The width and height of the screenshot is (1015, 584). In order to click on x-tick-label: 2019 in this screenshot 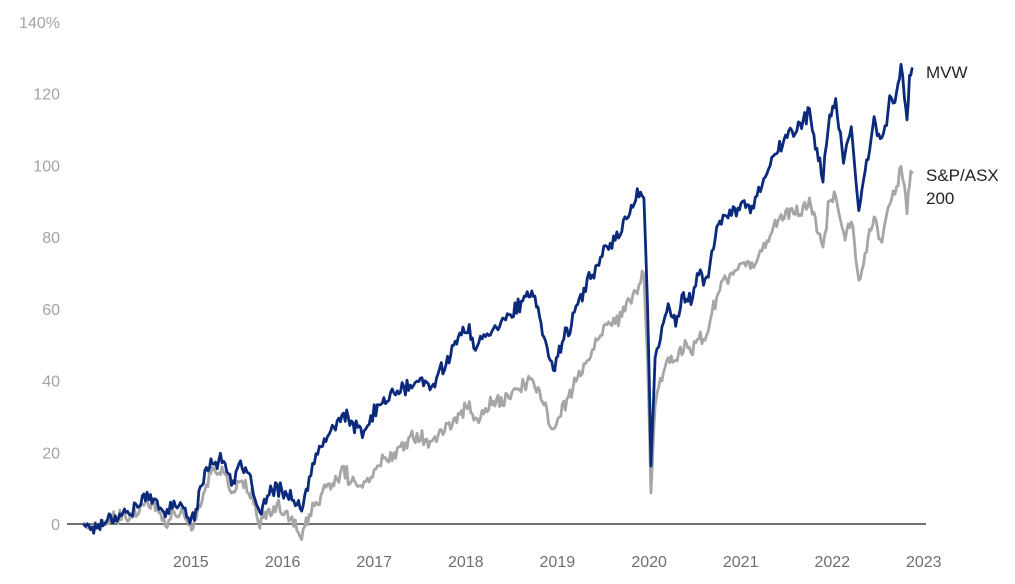, I will do `click(558, 562)`.